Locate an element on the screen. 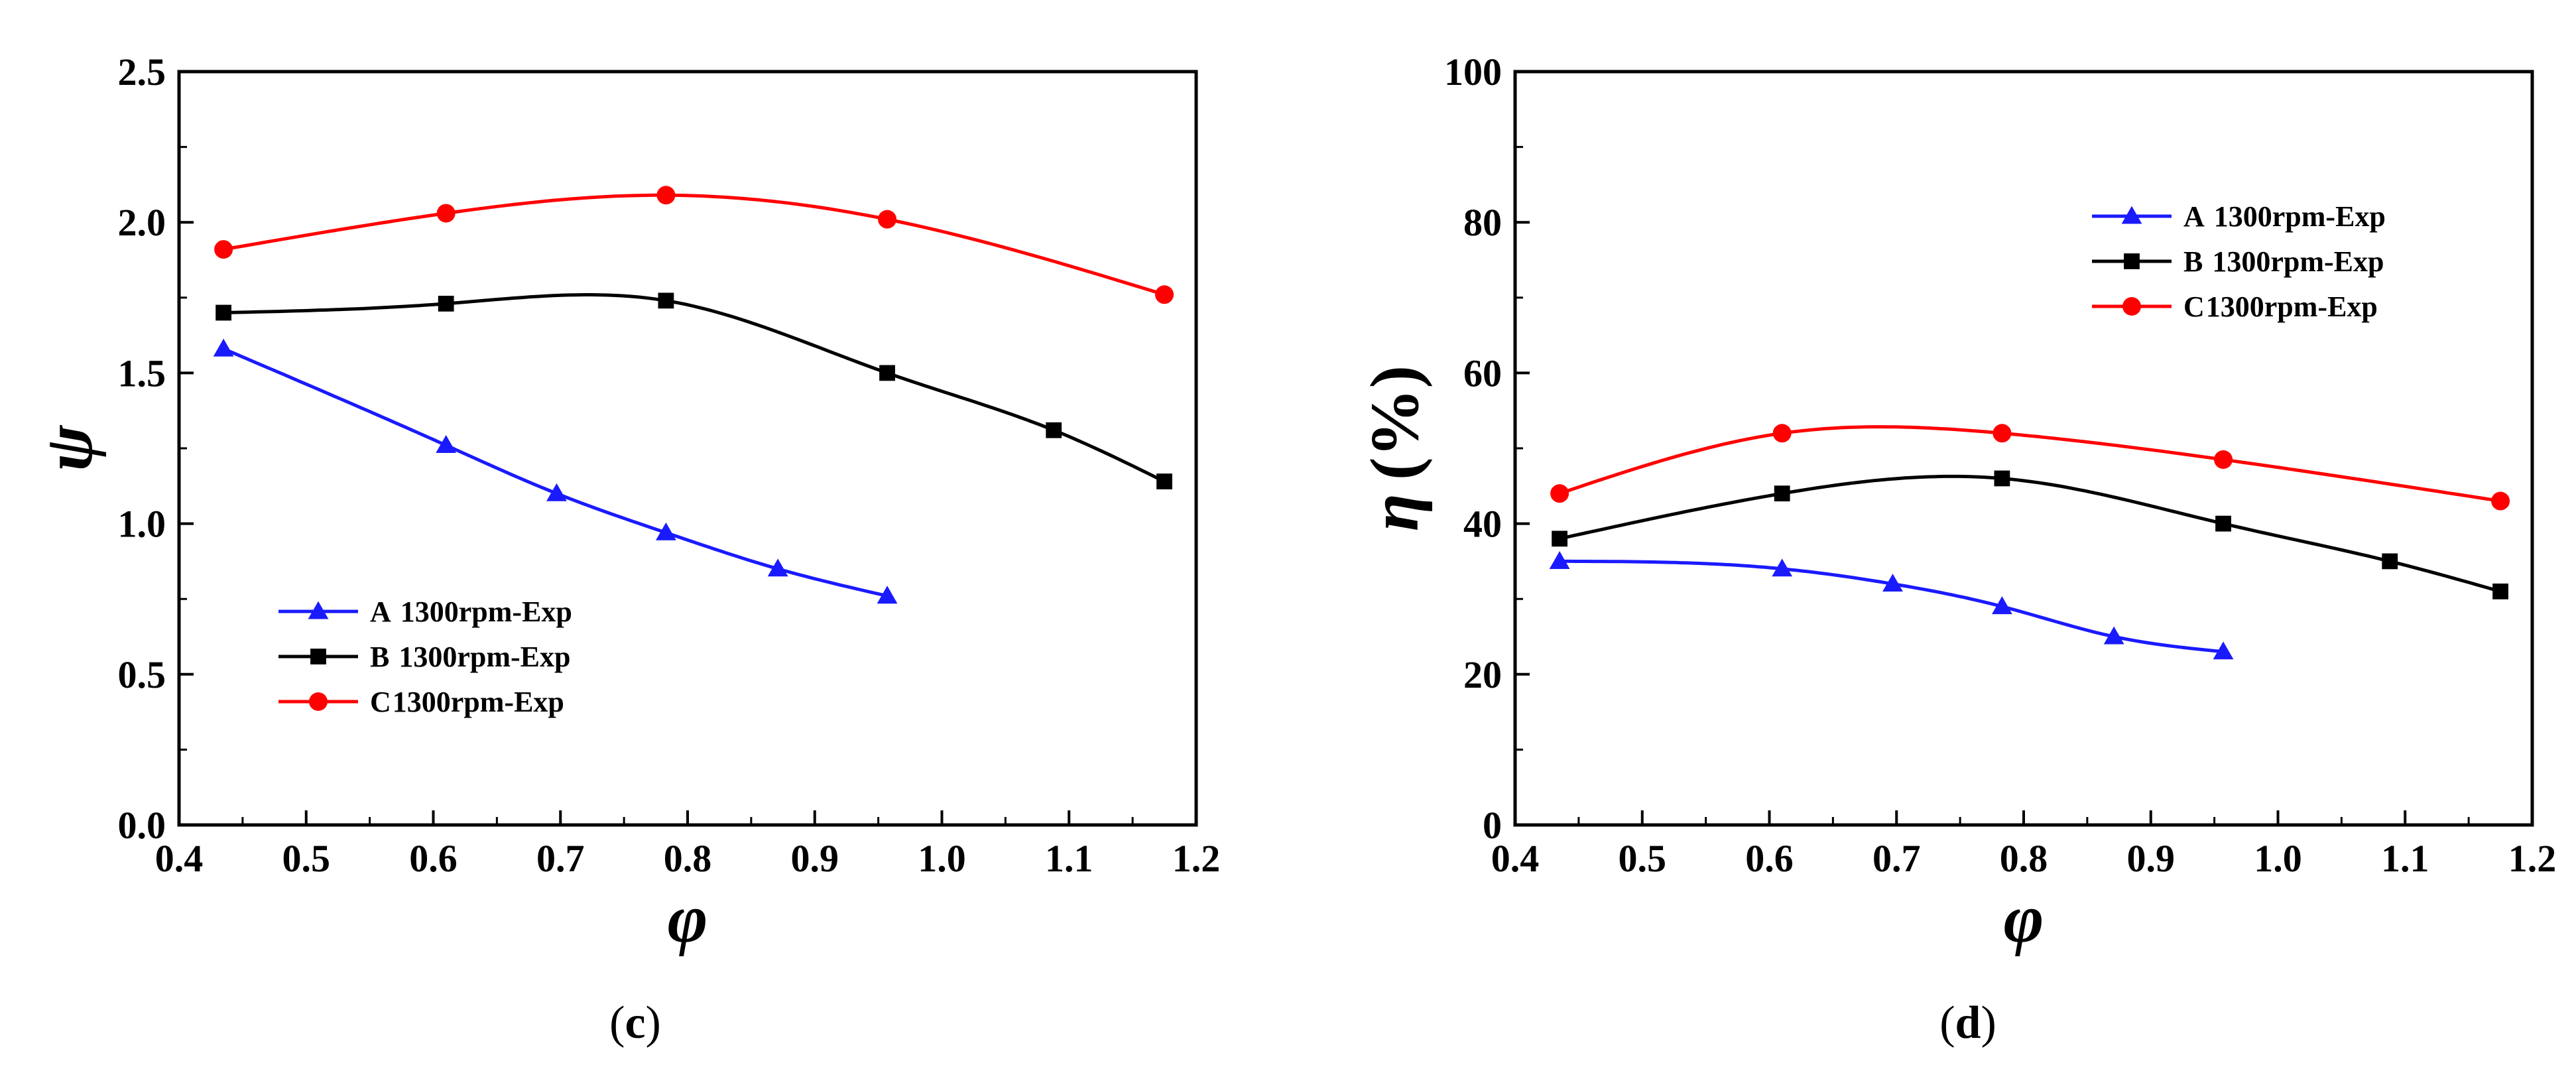  y-axis-title-c: ψ is located at coordinates (69, 448).